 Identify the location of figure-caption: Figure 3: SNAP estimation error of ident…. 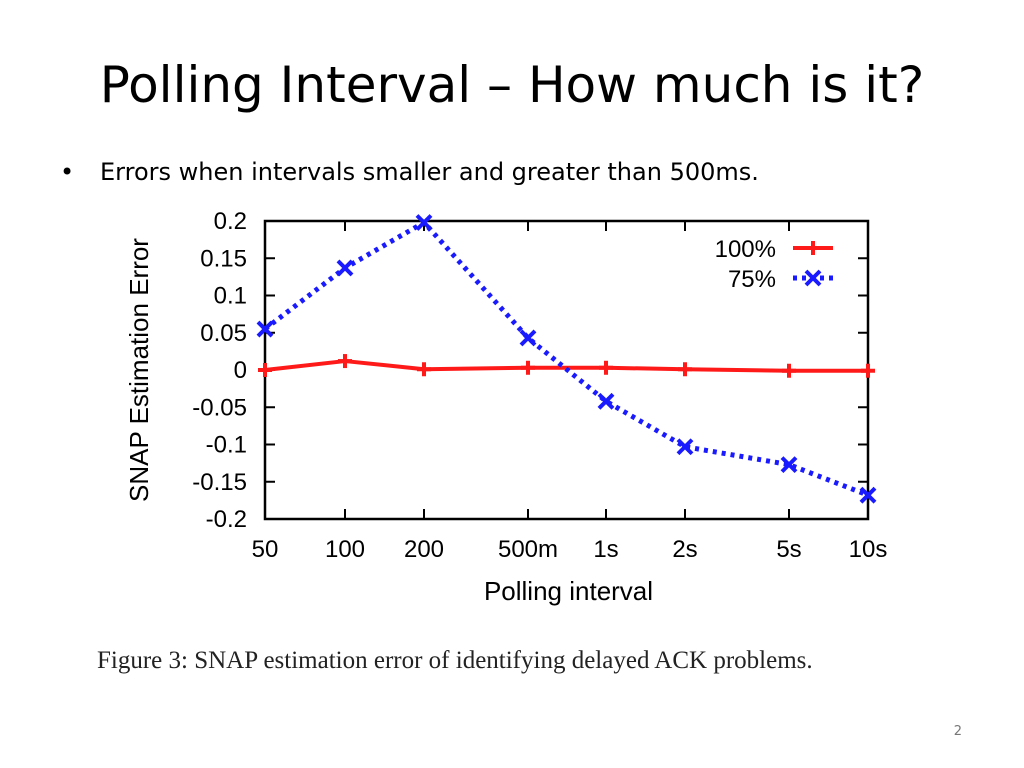
(455, 660).